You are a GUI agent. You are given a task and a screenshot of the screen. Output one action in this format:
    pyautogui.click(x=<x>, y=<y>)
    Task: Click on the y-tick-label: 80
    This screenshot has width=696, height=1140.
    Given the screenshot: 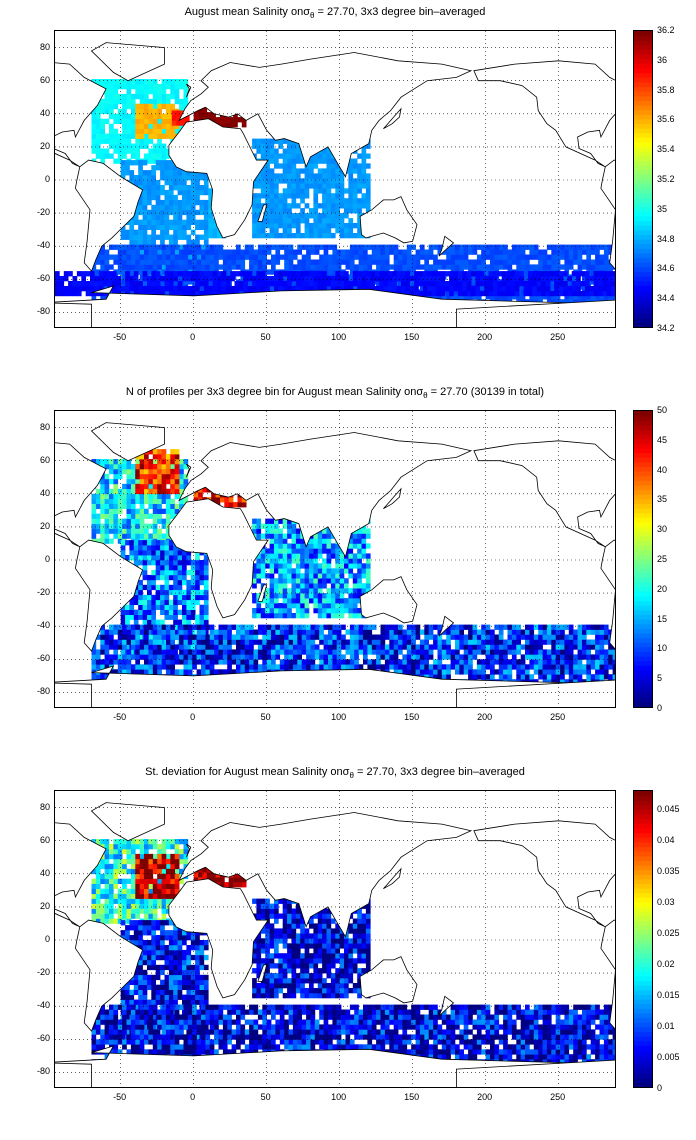 What is the action you would take?
    pyautogui.click(x=44, y=46)
    